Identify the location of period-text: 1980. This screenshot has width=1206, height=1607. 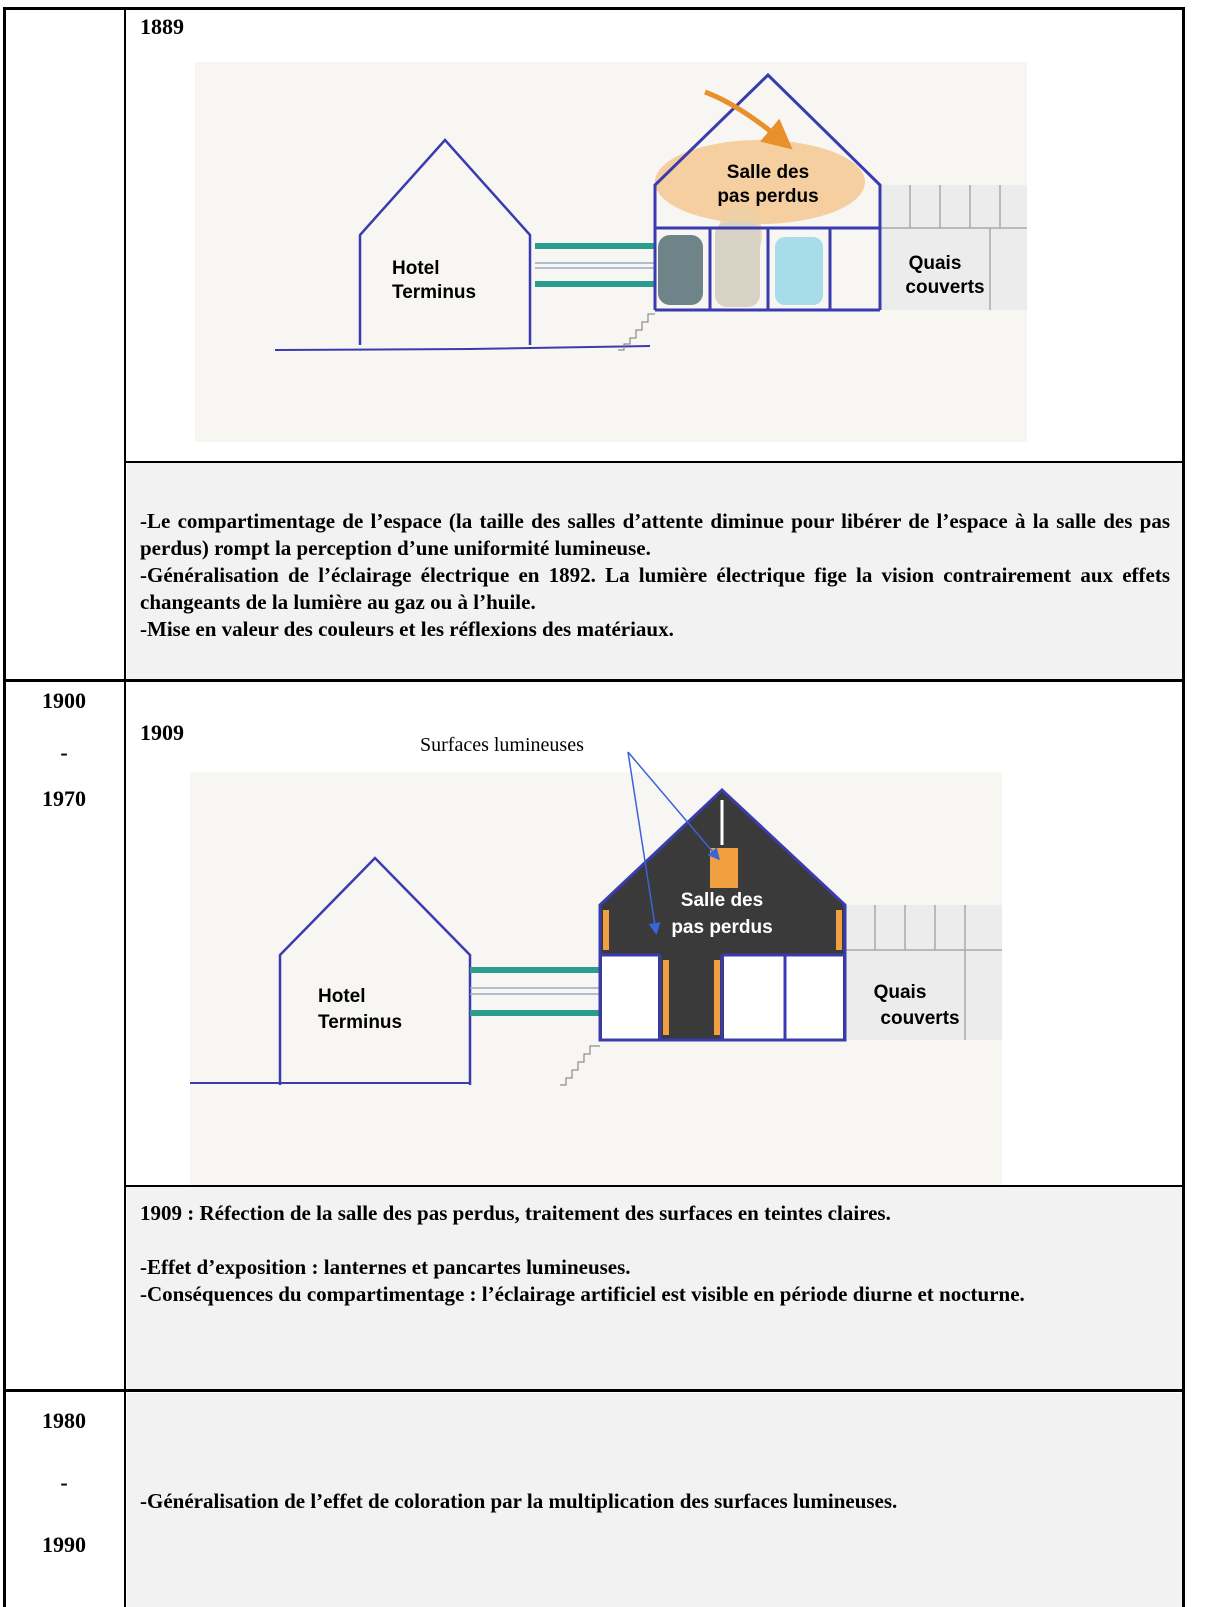
(64, 1420).